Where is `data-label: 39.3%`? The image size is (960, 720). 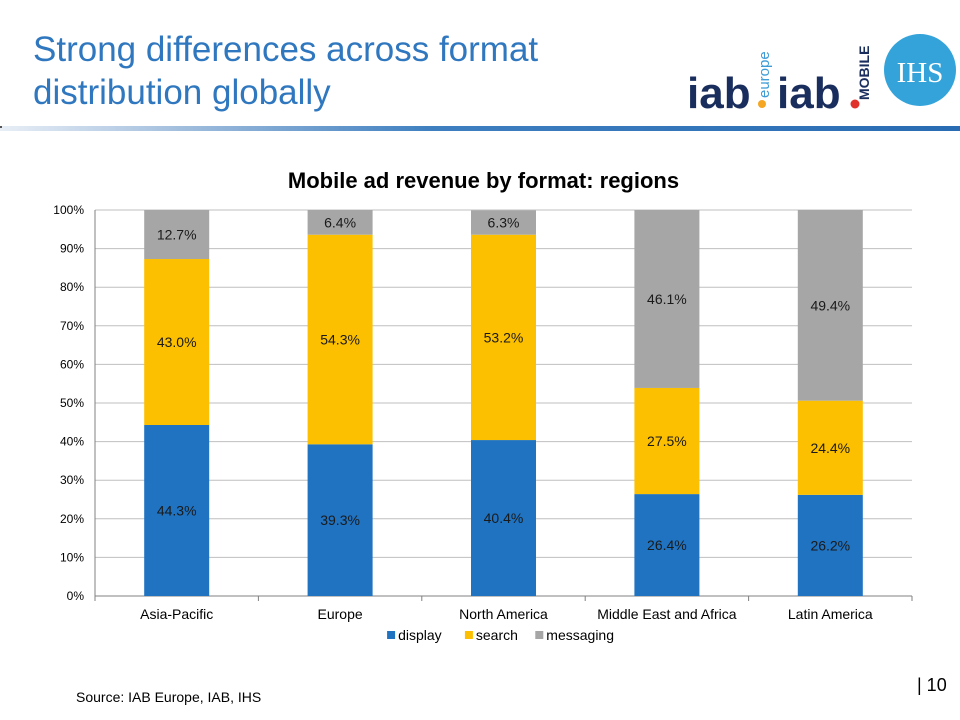
data-label: 39.3% is located at coordinates (340, 520).